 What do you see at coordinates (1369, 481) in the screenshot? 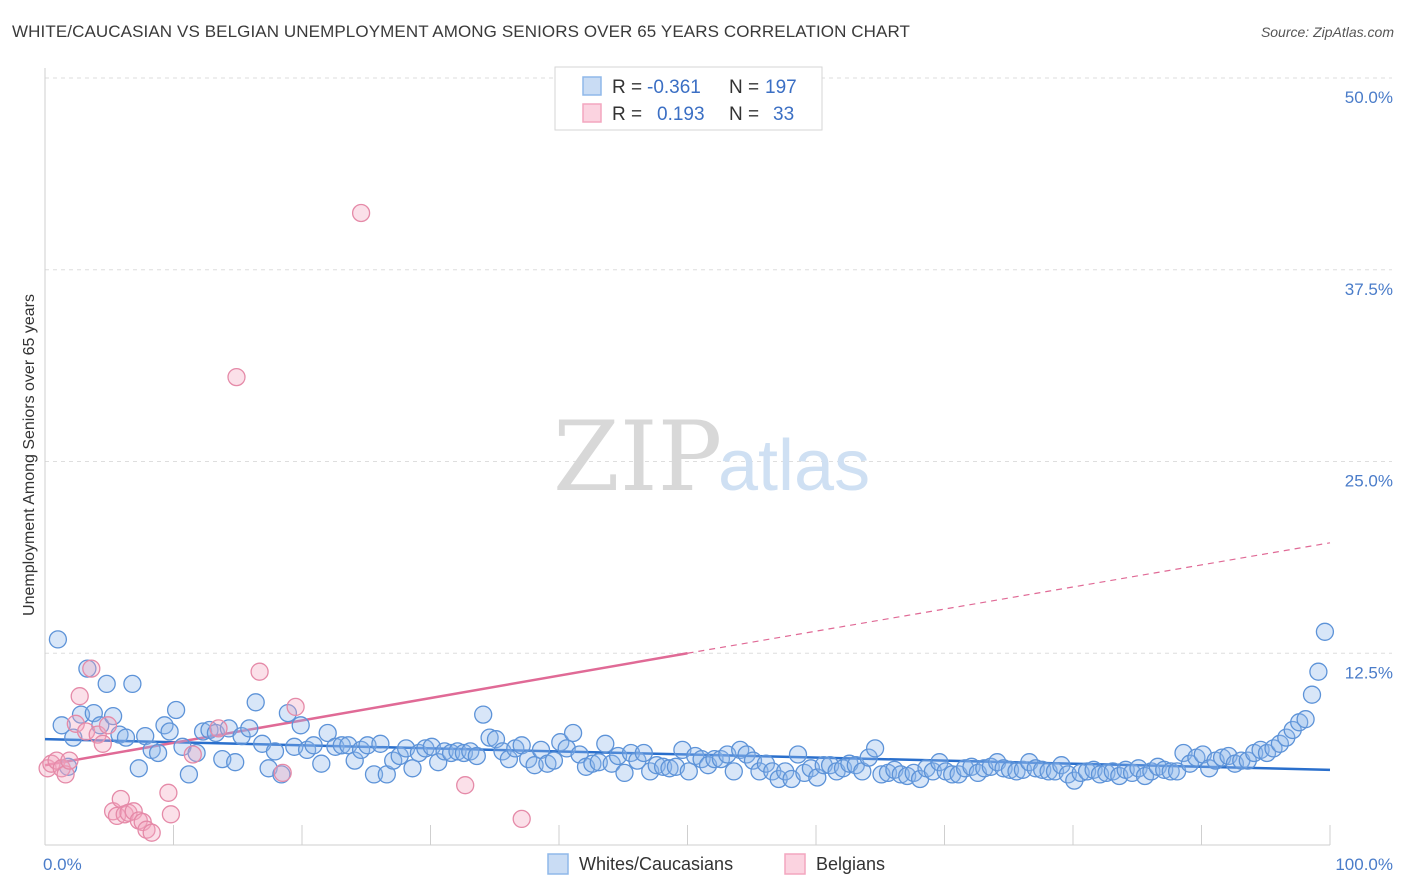
I see `y-tick-label: 25.0%` at bounding box center [1369, 481].